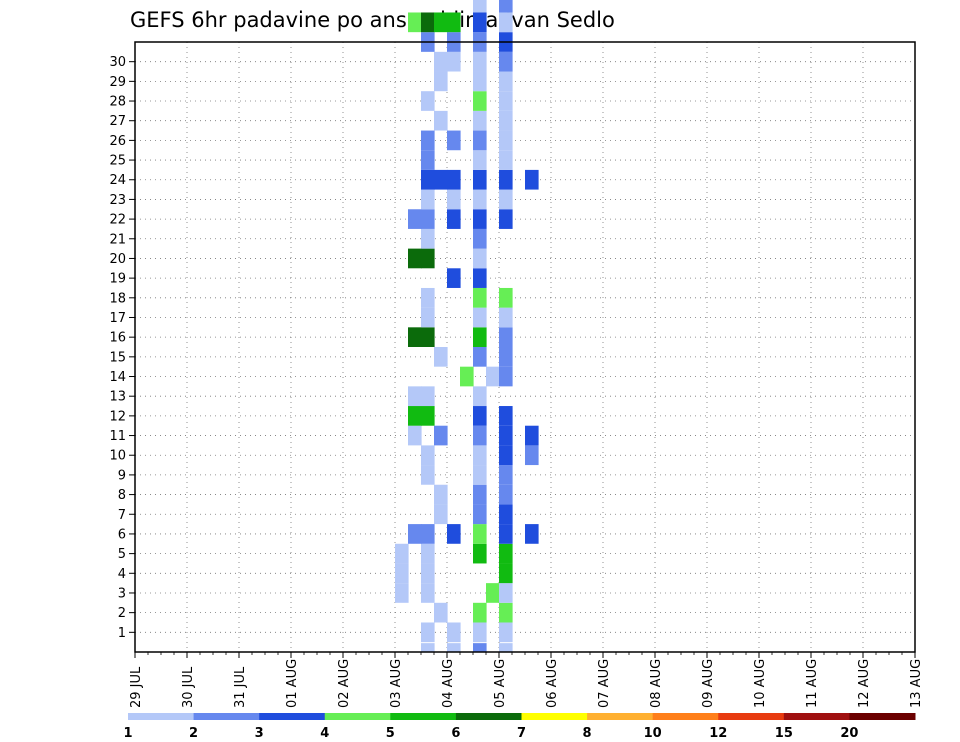 Image resolution: width=960 pixels, height=742 pixels. What do you see at coordinates (448, 683) in the screenshot?
I see `x-tick-label: 04 AUG` at bounding box center [448, 683].